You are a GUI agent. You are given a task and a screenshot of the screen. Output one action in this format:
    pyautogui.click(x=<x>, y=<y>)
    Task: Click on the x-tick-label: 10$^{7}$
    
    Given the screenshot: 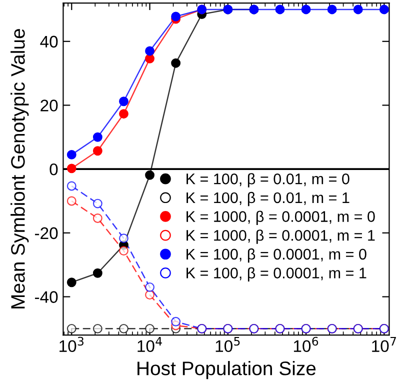 What is the action you would take?
    pyautogui.click(x=384, y=344)
    